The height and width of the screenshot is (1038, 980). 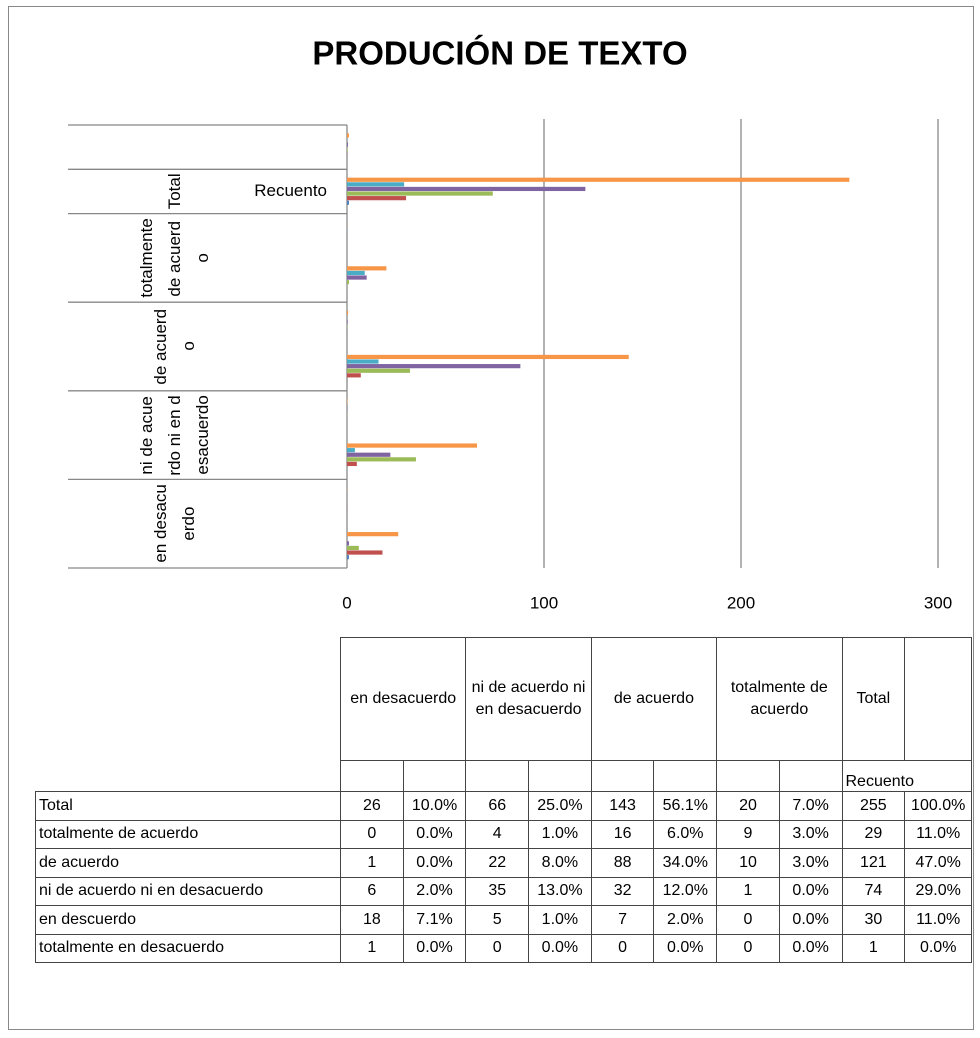 I want to click on group-header: totalmente de acuerdo, so click(x=779, y=699).